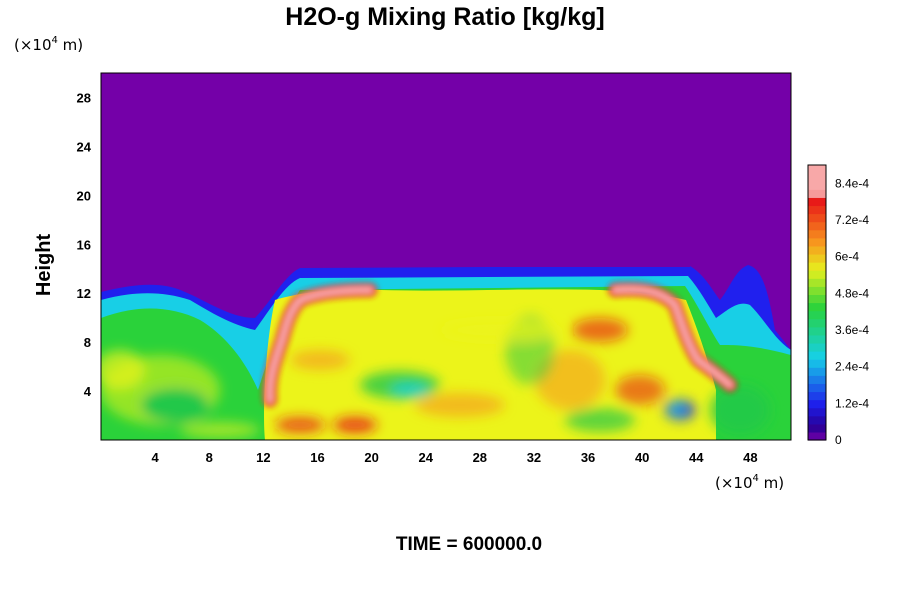  I want to click on dry-cap-overlay, so click(495, 170).